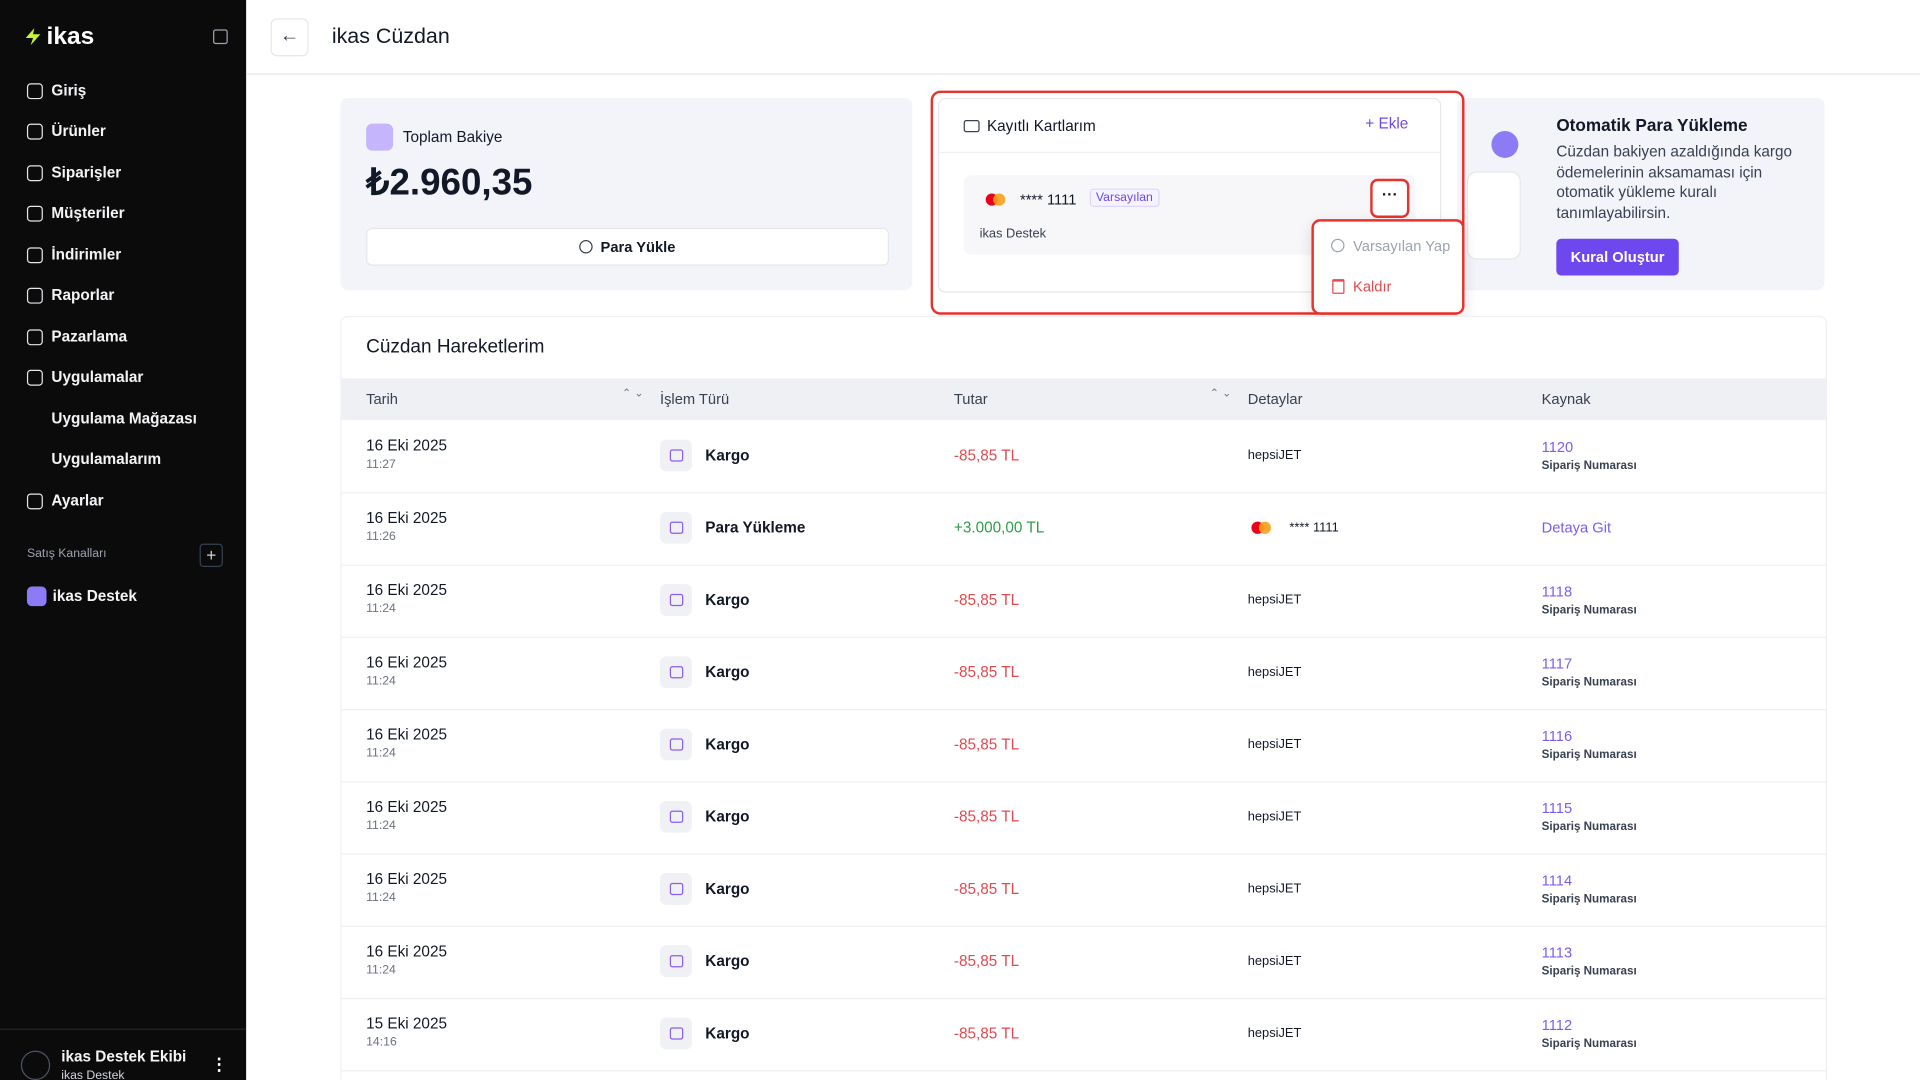 This screenshot has width=1920, height=1080. I want to click on autoload-title: Otomatik Para Yükleme, so click(1652, 125).